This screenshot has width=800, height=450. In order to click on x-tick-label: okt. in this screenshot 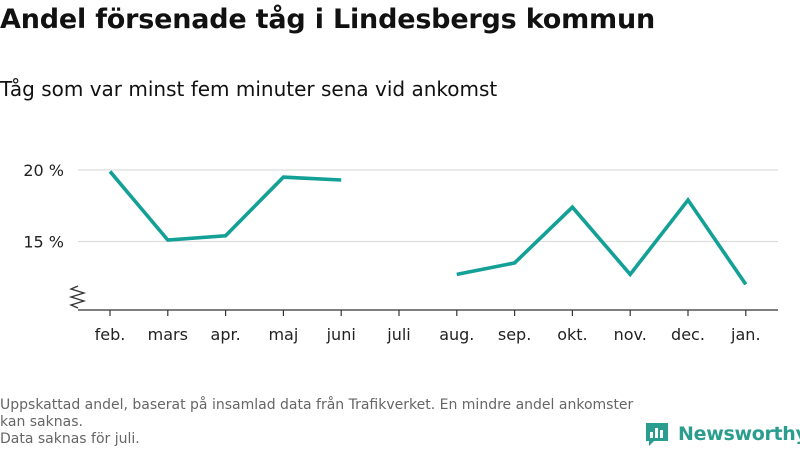, I will do `click(572, 334)`.